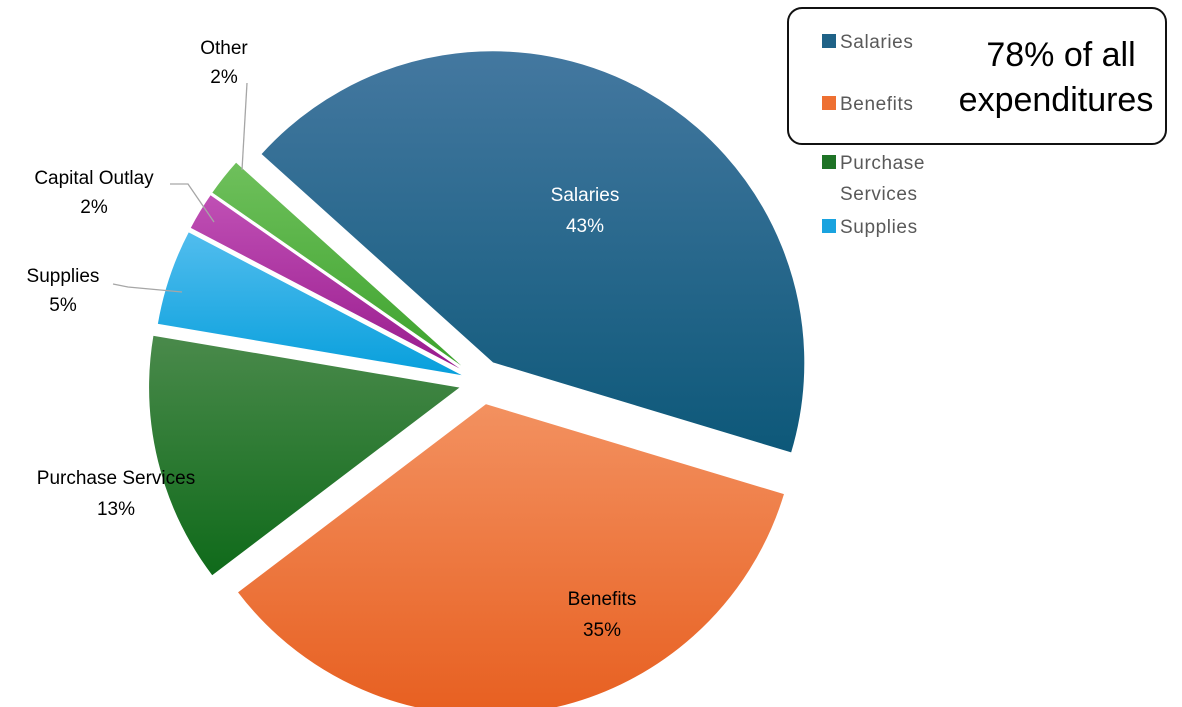  What do you see at coordinates (829, 162) in the screenshot?
I see `legend-swatch-purchase-services` at bounding box center [829, 162].